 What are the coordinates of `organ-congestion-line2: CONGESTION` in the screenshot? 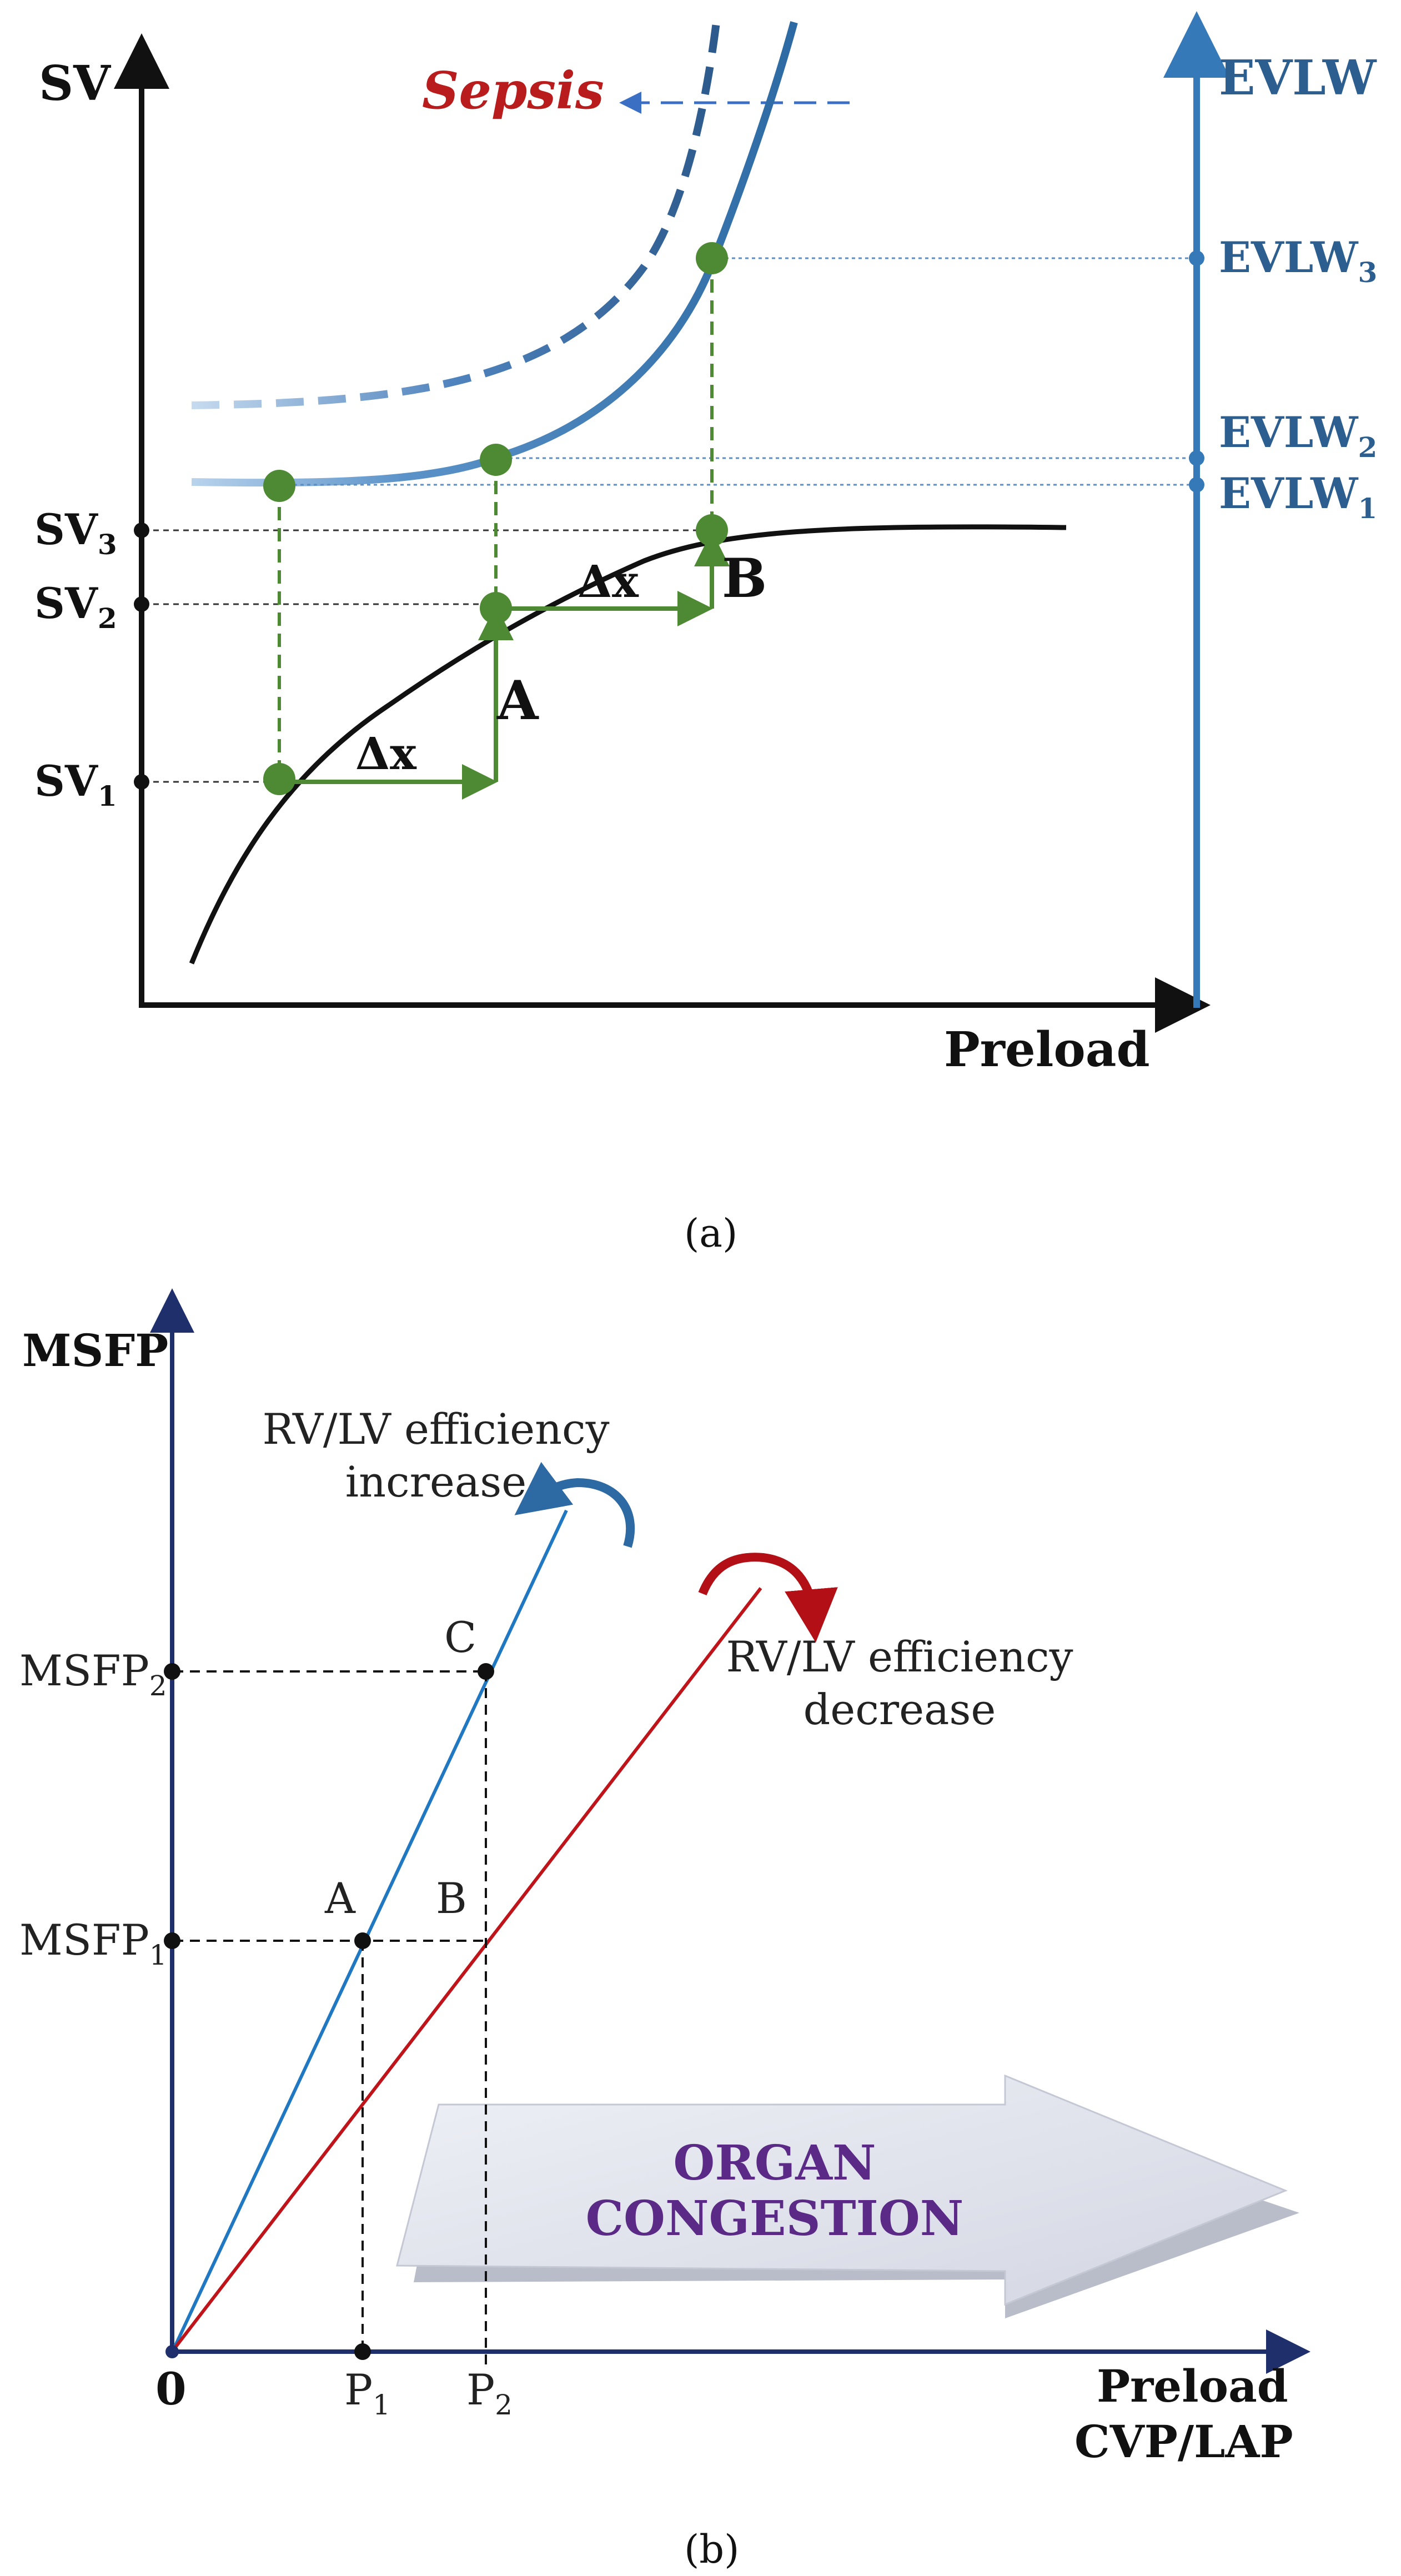 It's located at (775, 2219).